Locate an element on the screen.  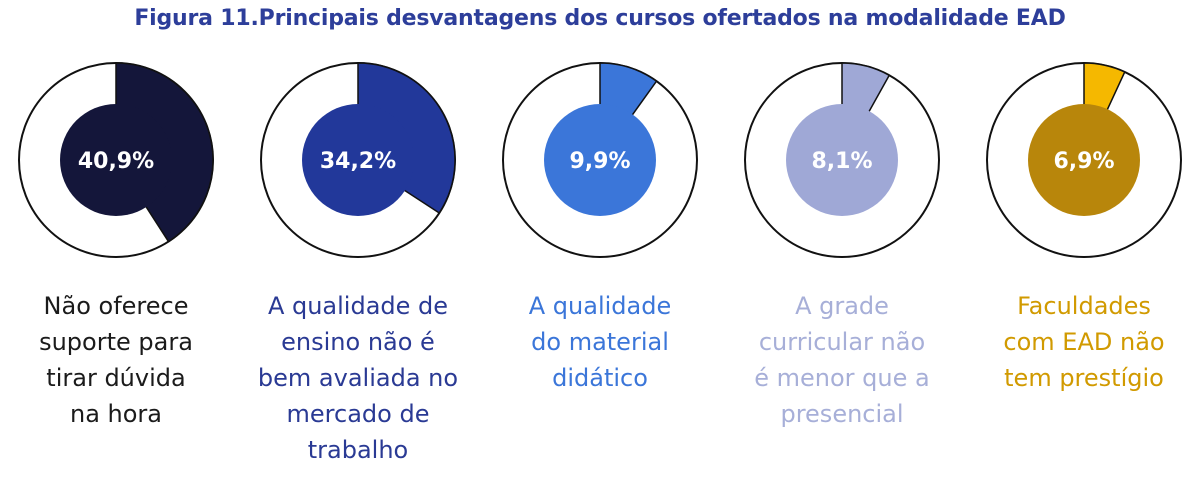
category-label-line: trabalho is located at coordinates (358, 450).